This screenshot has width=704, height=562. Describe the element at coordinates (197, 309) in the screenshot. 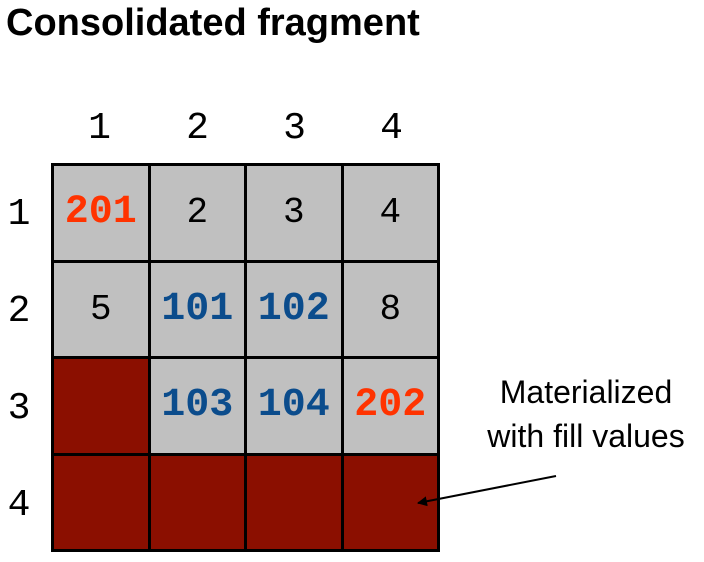

I see `grid-cell: 101` at that location.